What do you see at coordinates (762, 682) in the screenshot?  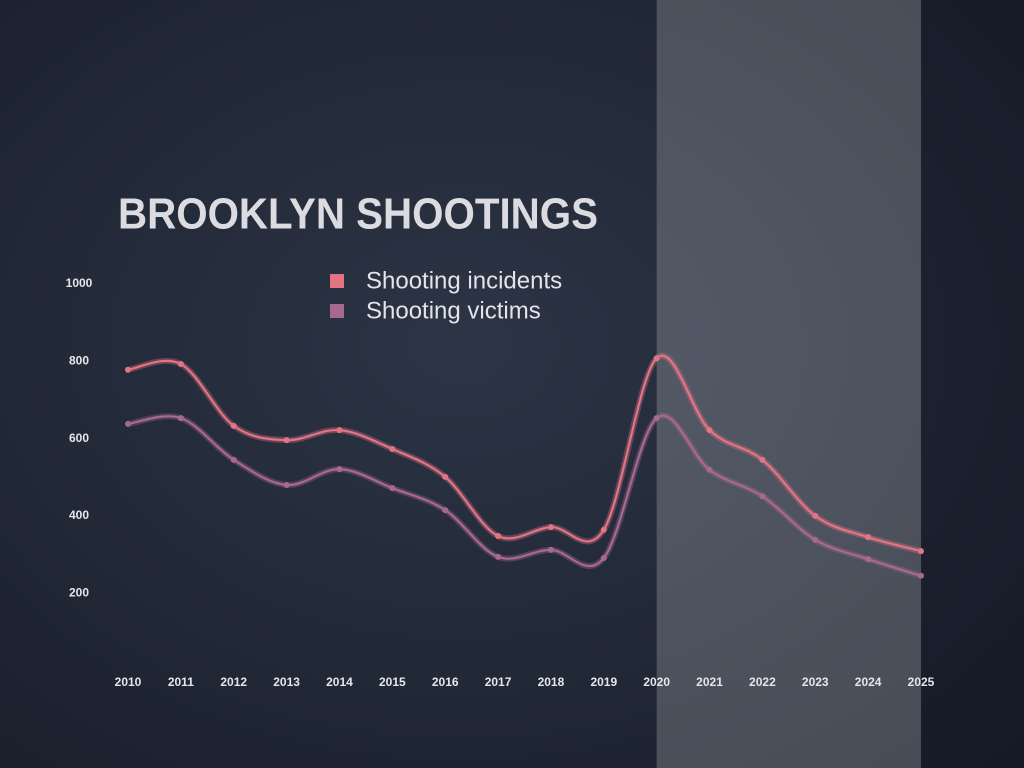 I see `x-tick-label: 2022` at bounding box center [762, 682].